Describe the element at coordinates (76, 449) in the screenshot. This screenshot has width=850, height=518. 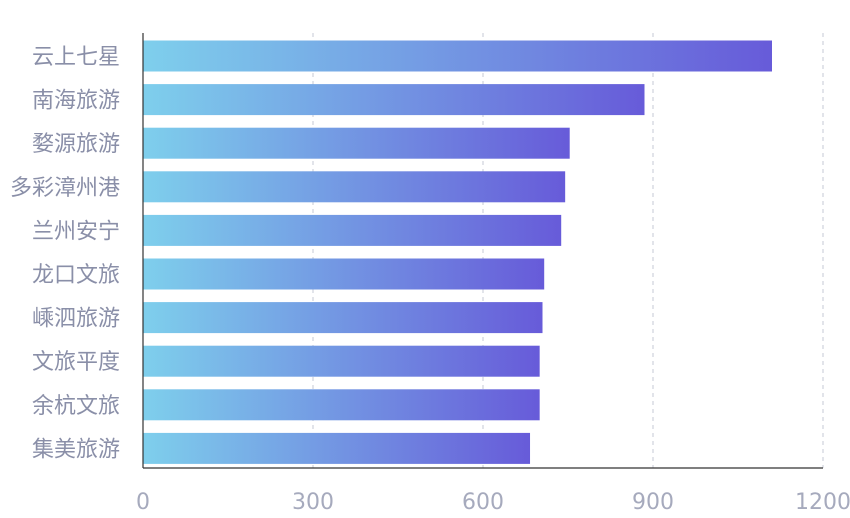
I see `category-label: 集美旅游` at that location.